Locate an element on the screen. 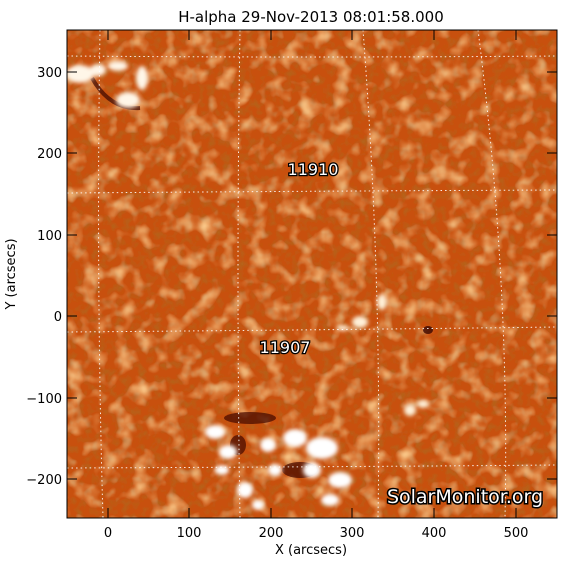 The height and width of the screenshot is (568, 564). y-tick-labels: 300 200 100 0 −100 −200 is located at coordinates (44, 277).